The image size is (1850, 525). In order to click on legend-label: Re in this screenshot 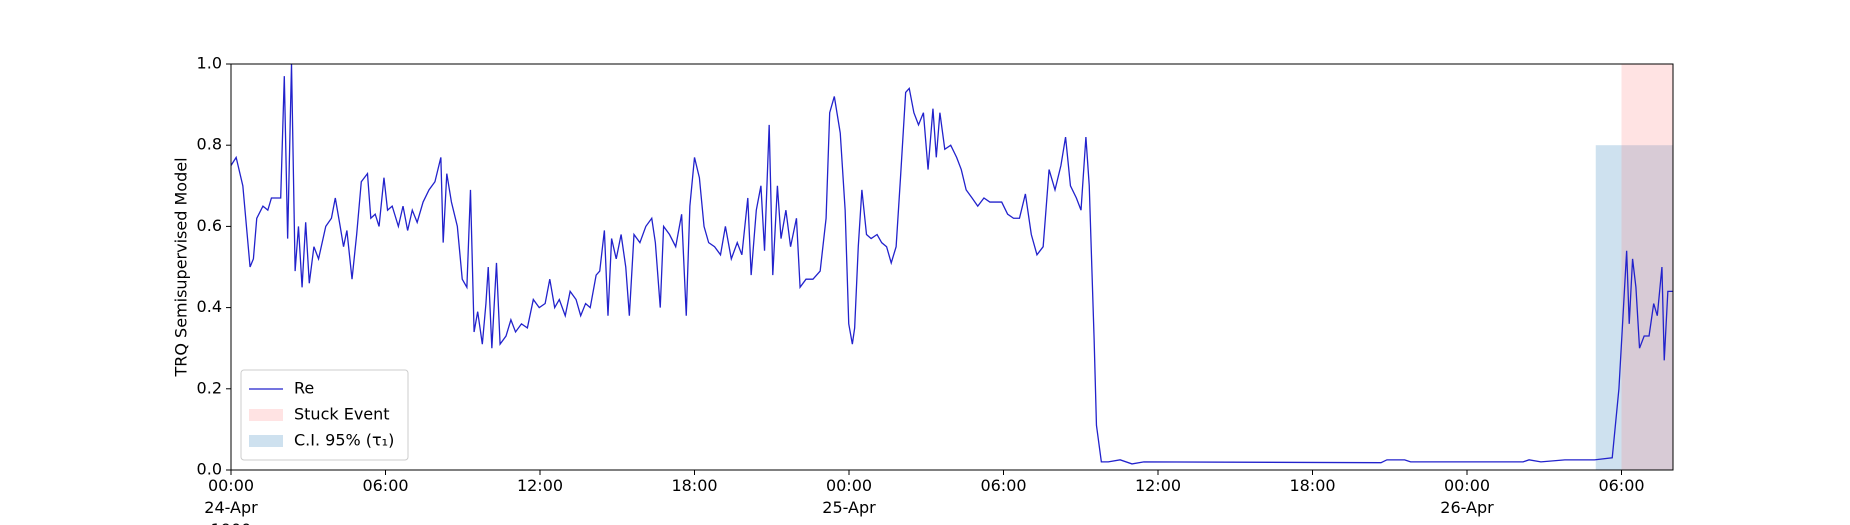, I will do `click(304, 388)`.